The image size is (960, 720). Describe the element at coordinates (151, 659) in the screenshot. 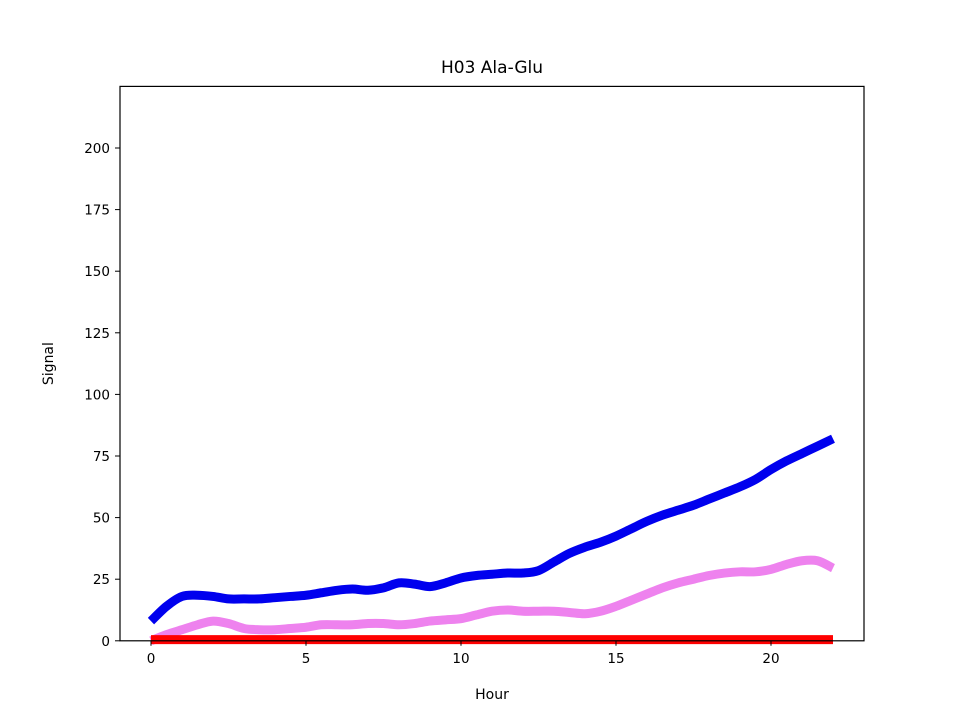

I see `x-tick-label: 0` at that location.